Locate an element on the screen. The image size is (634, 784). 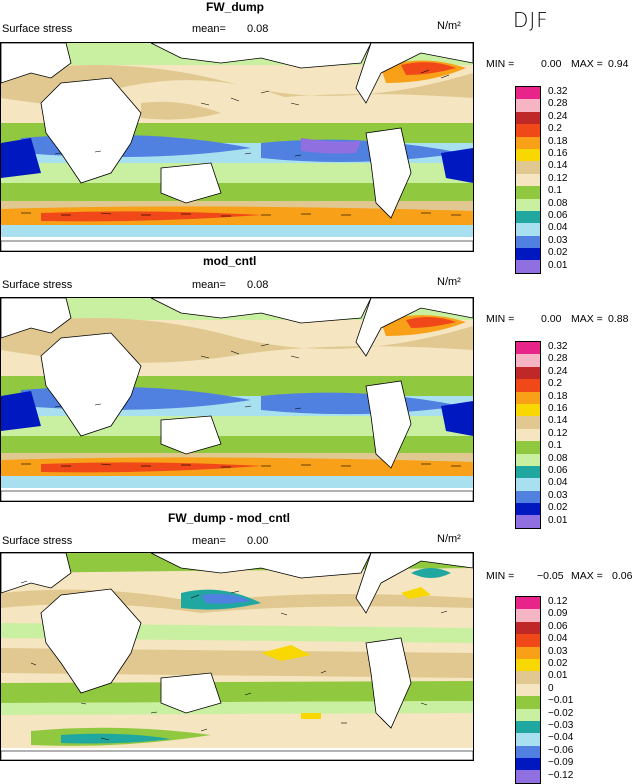
panel3-min-value: −0.05 is located at coordinates (550, 576).